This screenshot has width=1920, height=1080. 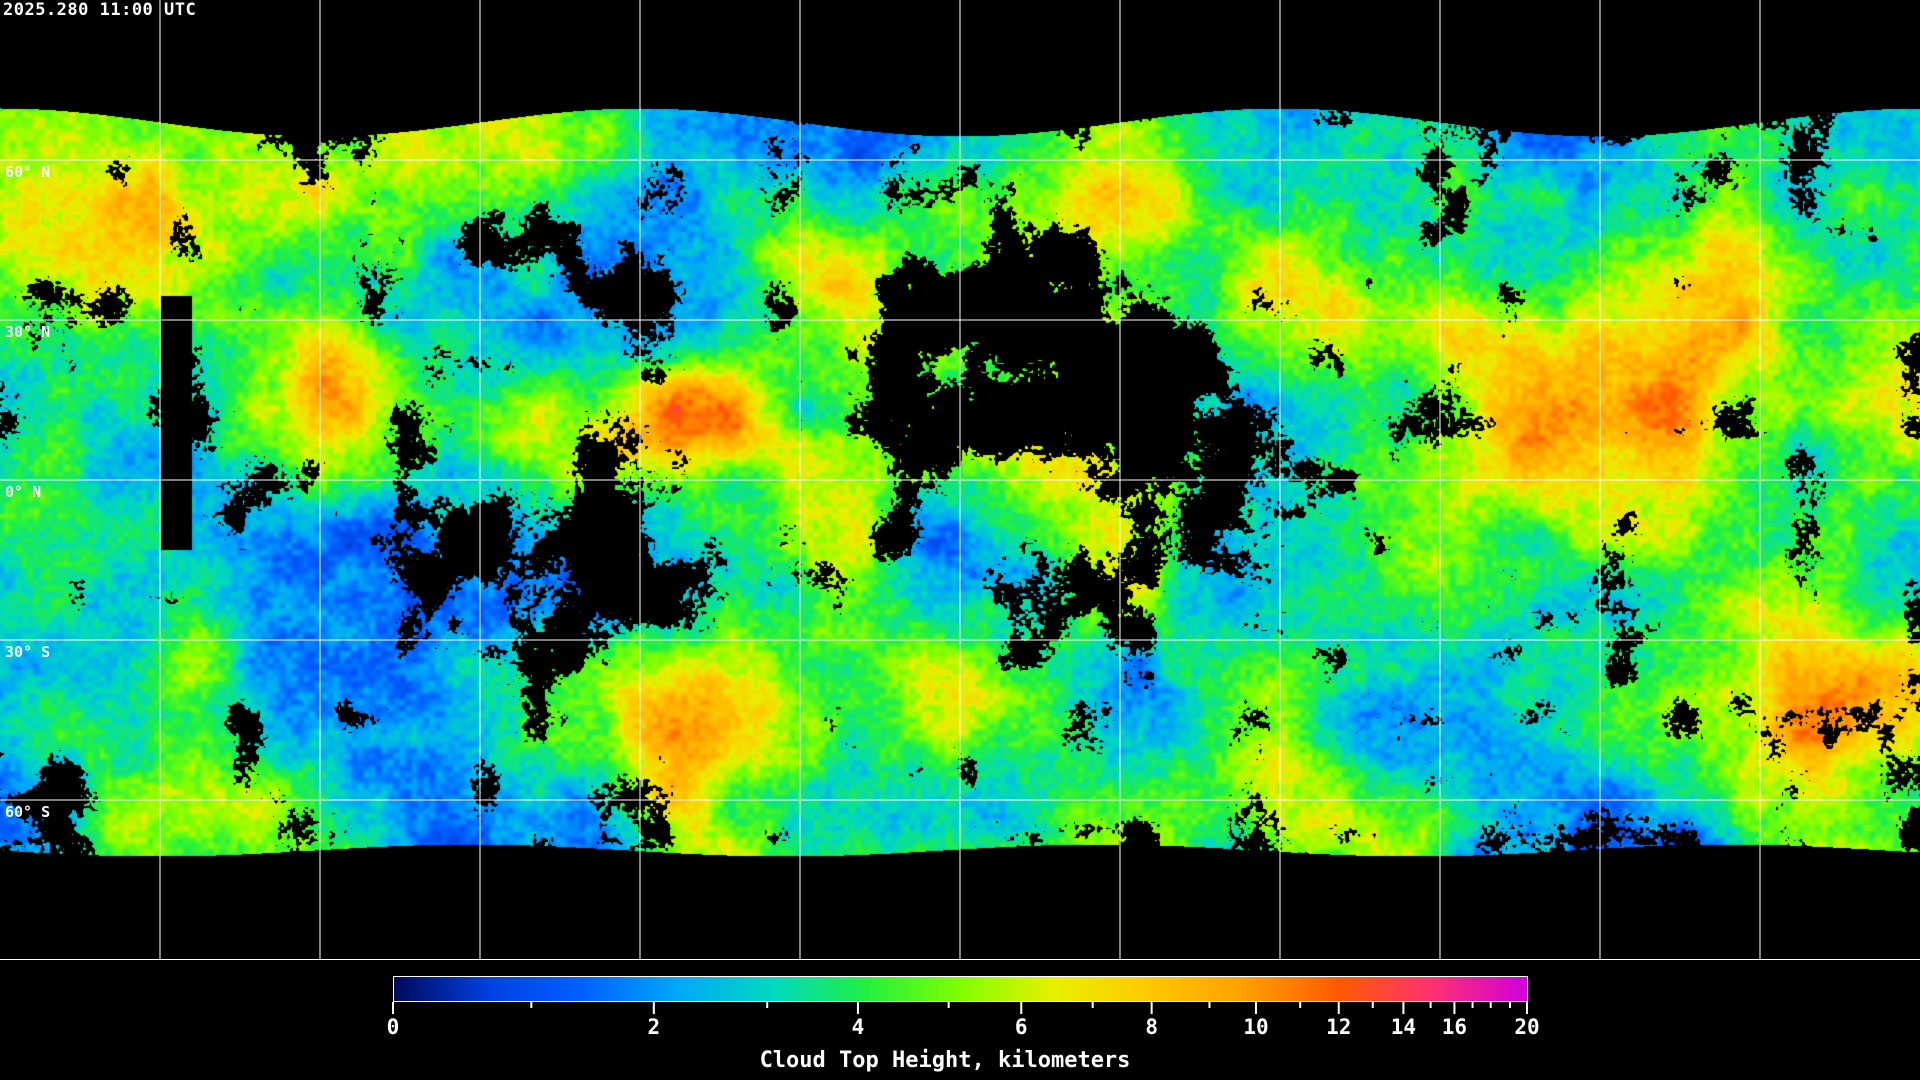 I want to click on tick-label: 16, so click(x=1454, y=1027).